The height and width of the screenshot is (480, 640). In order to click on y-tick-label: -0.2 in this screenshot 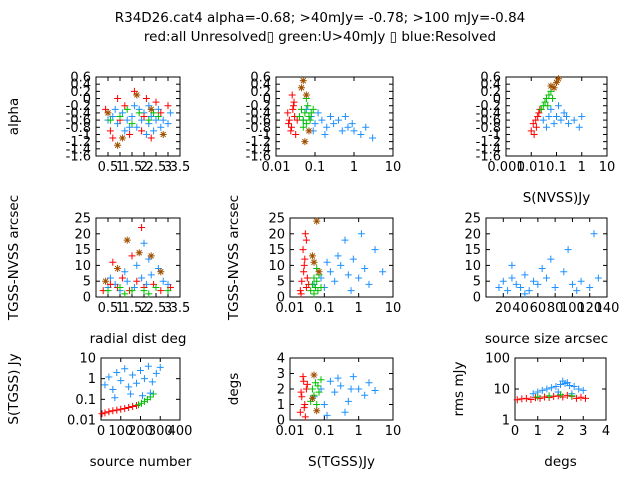, I will do `click(488, 106)`.